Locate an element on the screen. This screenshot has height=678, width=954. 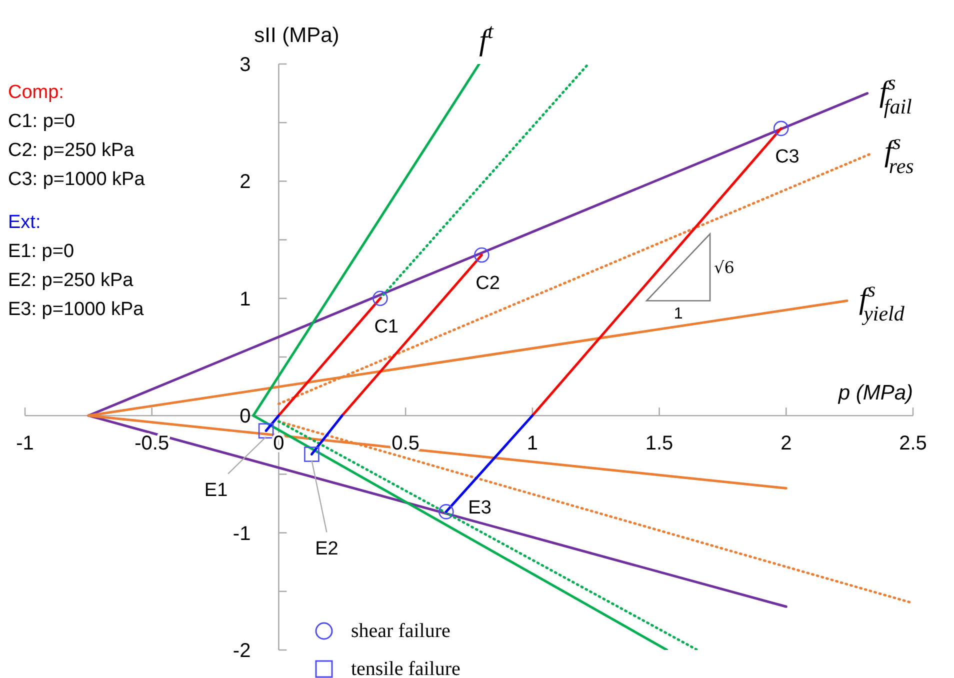
annotation: C3 is located at coordinates (787, 157).